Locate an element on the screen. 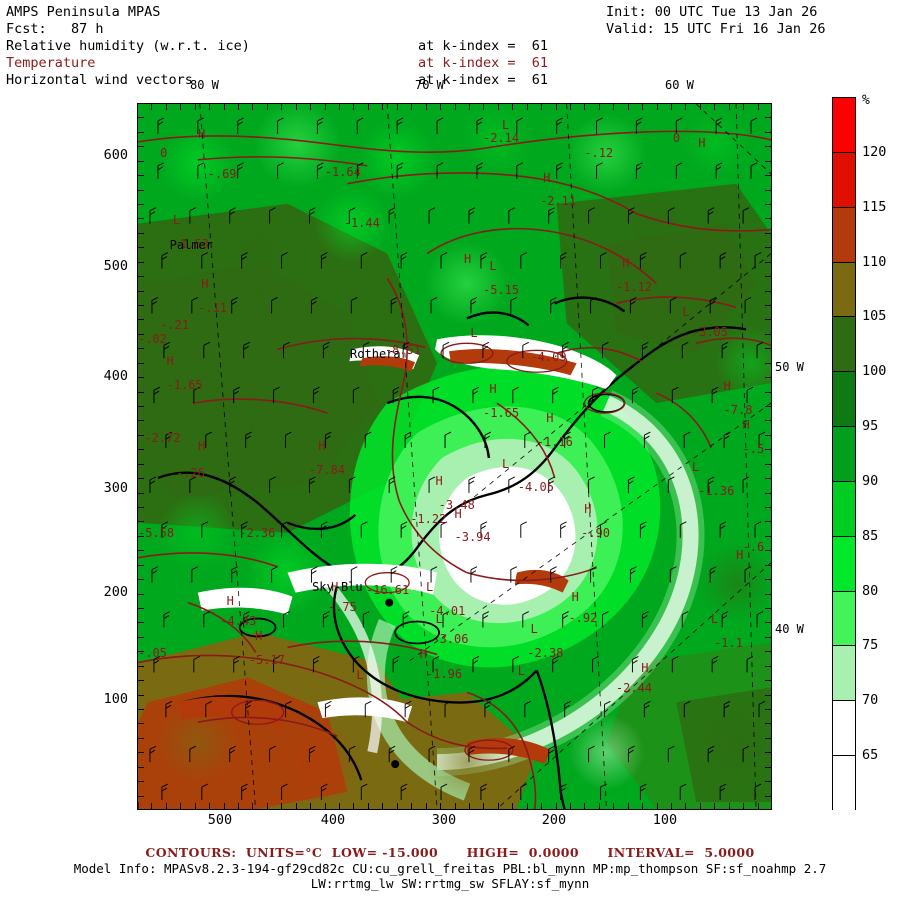 The width and height of the screenshot is (900, 900). kindex-temperature: at k-index = 61 is located at coordinates (483, 63).